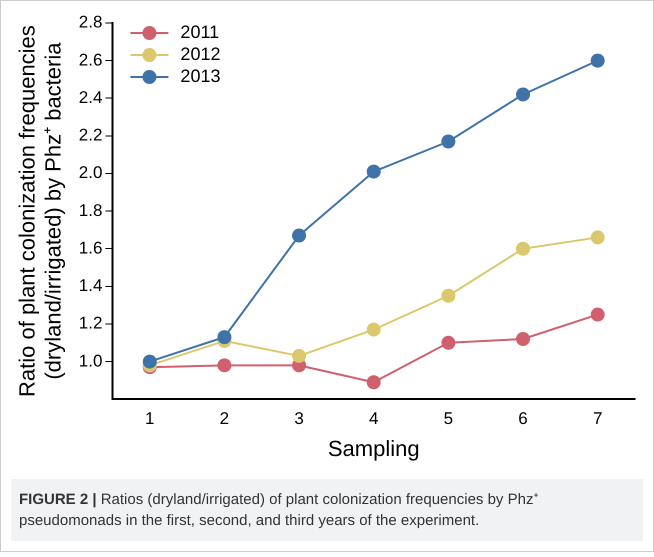 This screenshot has height=557, width=654. Describe the element at coordinates (90, 210) in the screenshot. I see `y-tick-label: 1.8` at that location.